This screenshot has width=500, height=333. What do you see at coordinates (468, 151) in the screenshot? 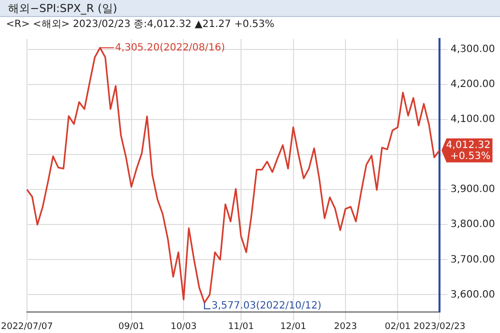
I see `text: 4,012.32 +0.53%` at bounding box center [468, 151].